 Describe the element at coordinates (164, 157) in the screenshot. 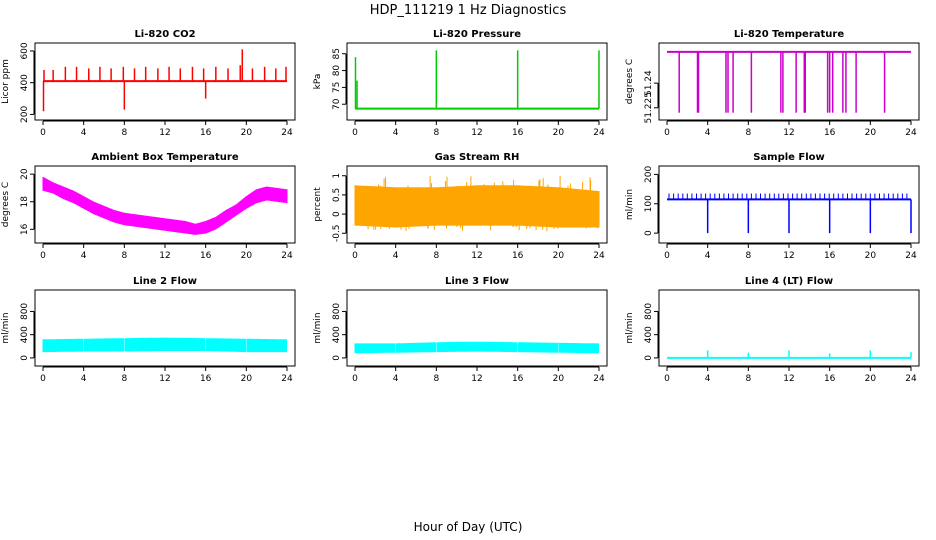

I see `panel-title: Ambient Box Temperature` at that location.